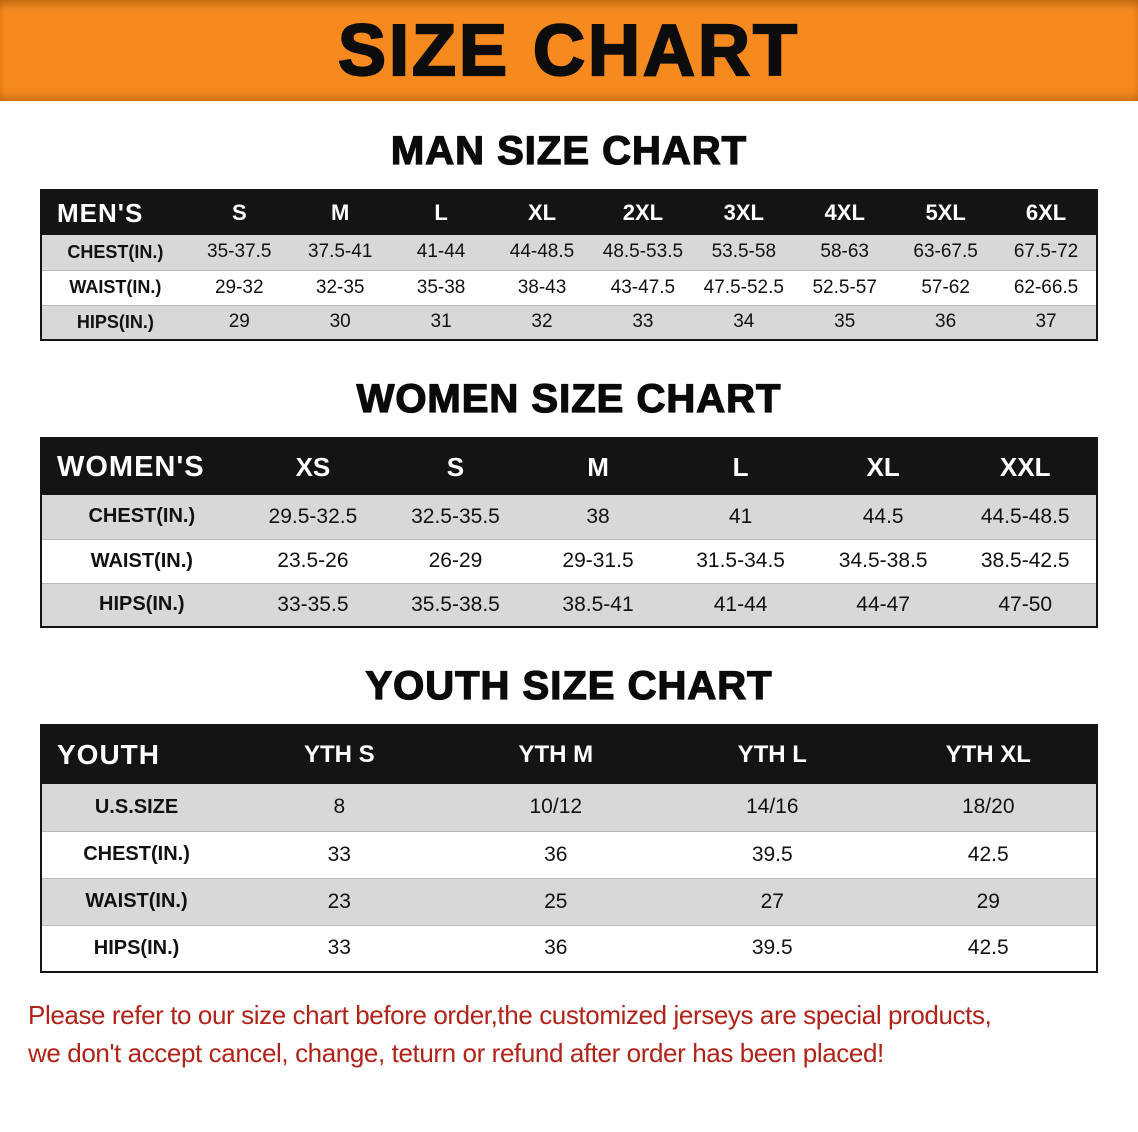 This screenshot has width=1138, height=1132. I want to click on size-value-cell: 52.5-57, so click(844, 287).